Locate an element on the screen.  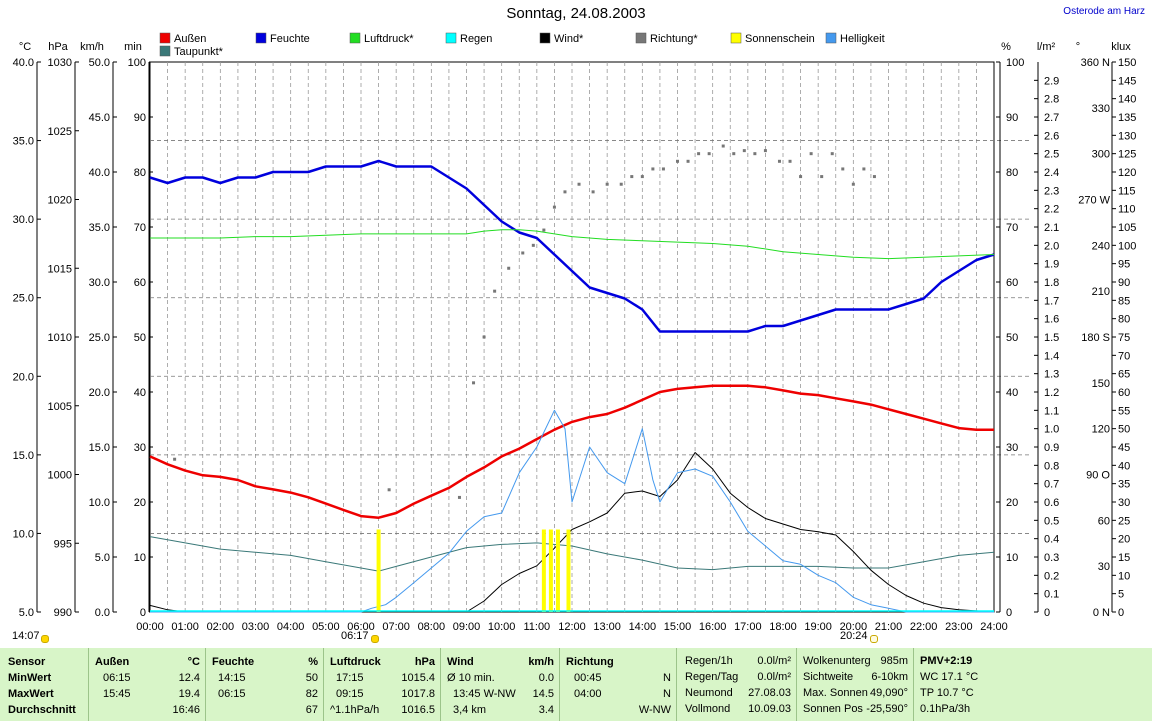
chart-title: Sonntag, 24.08.2003 is located at coordinates (576, 13).